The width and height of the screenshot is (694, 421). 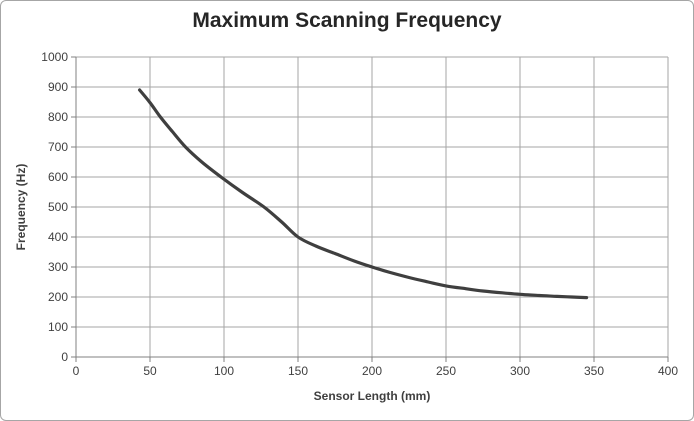 I want to click on y-tick-label: 500, so click(x=58, y=207).